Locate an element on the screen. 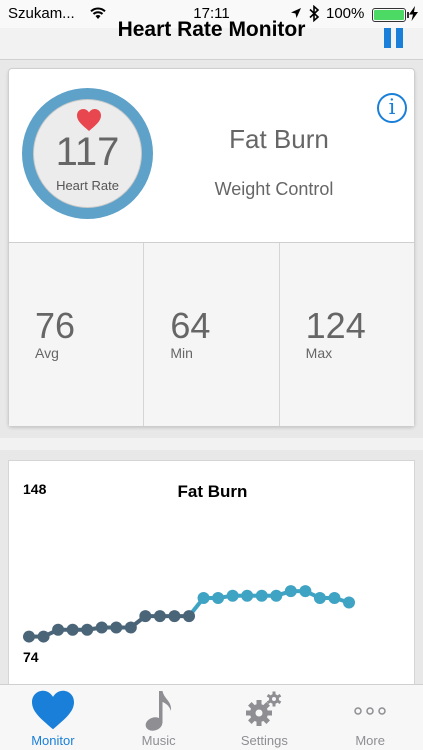 The height and width of the screenshot is (750, 423). chart-y-min-label: 74 is located at coordinates (31, 657).